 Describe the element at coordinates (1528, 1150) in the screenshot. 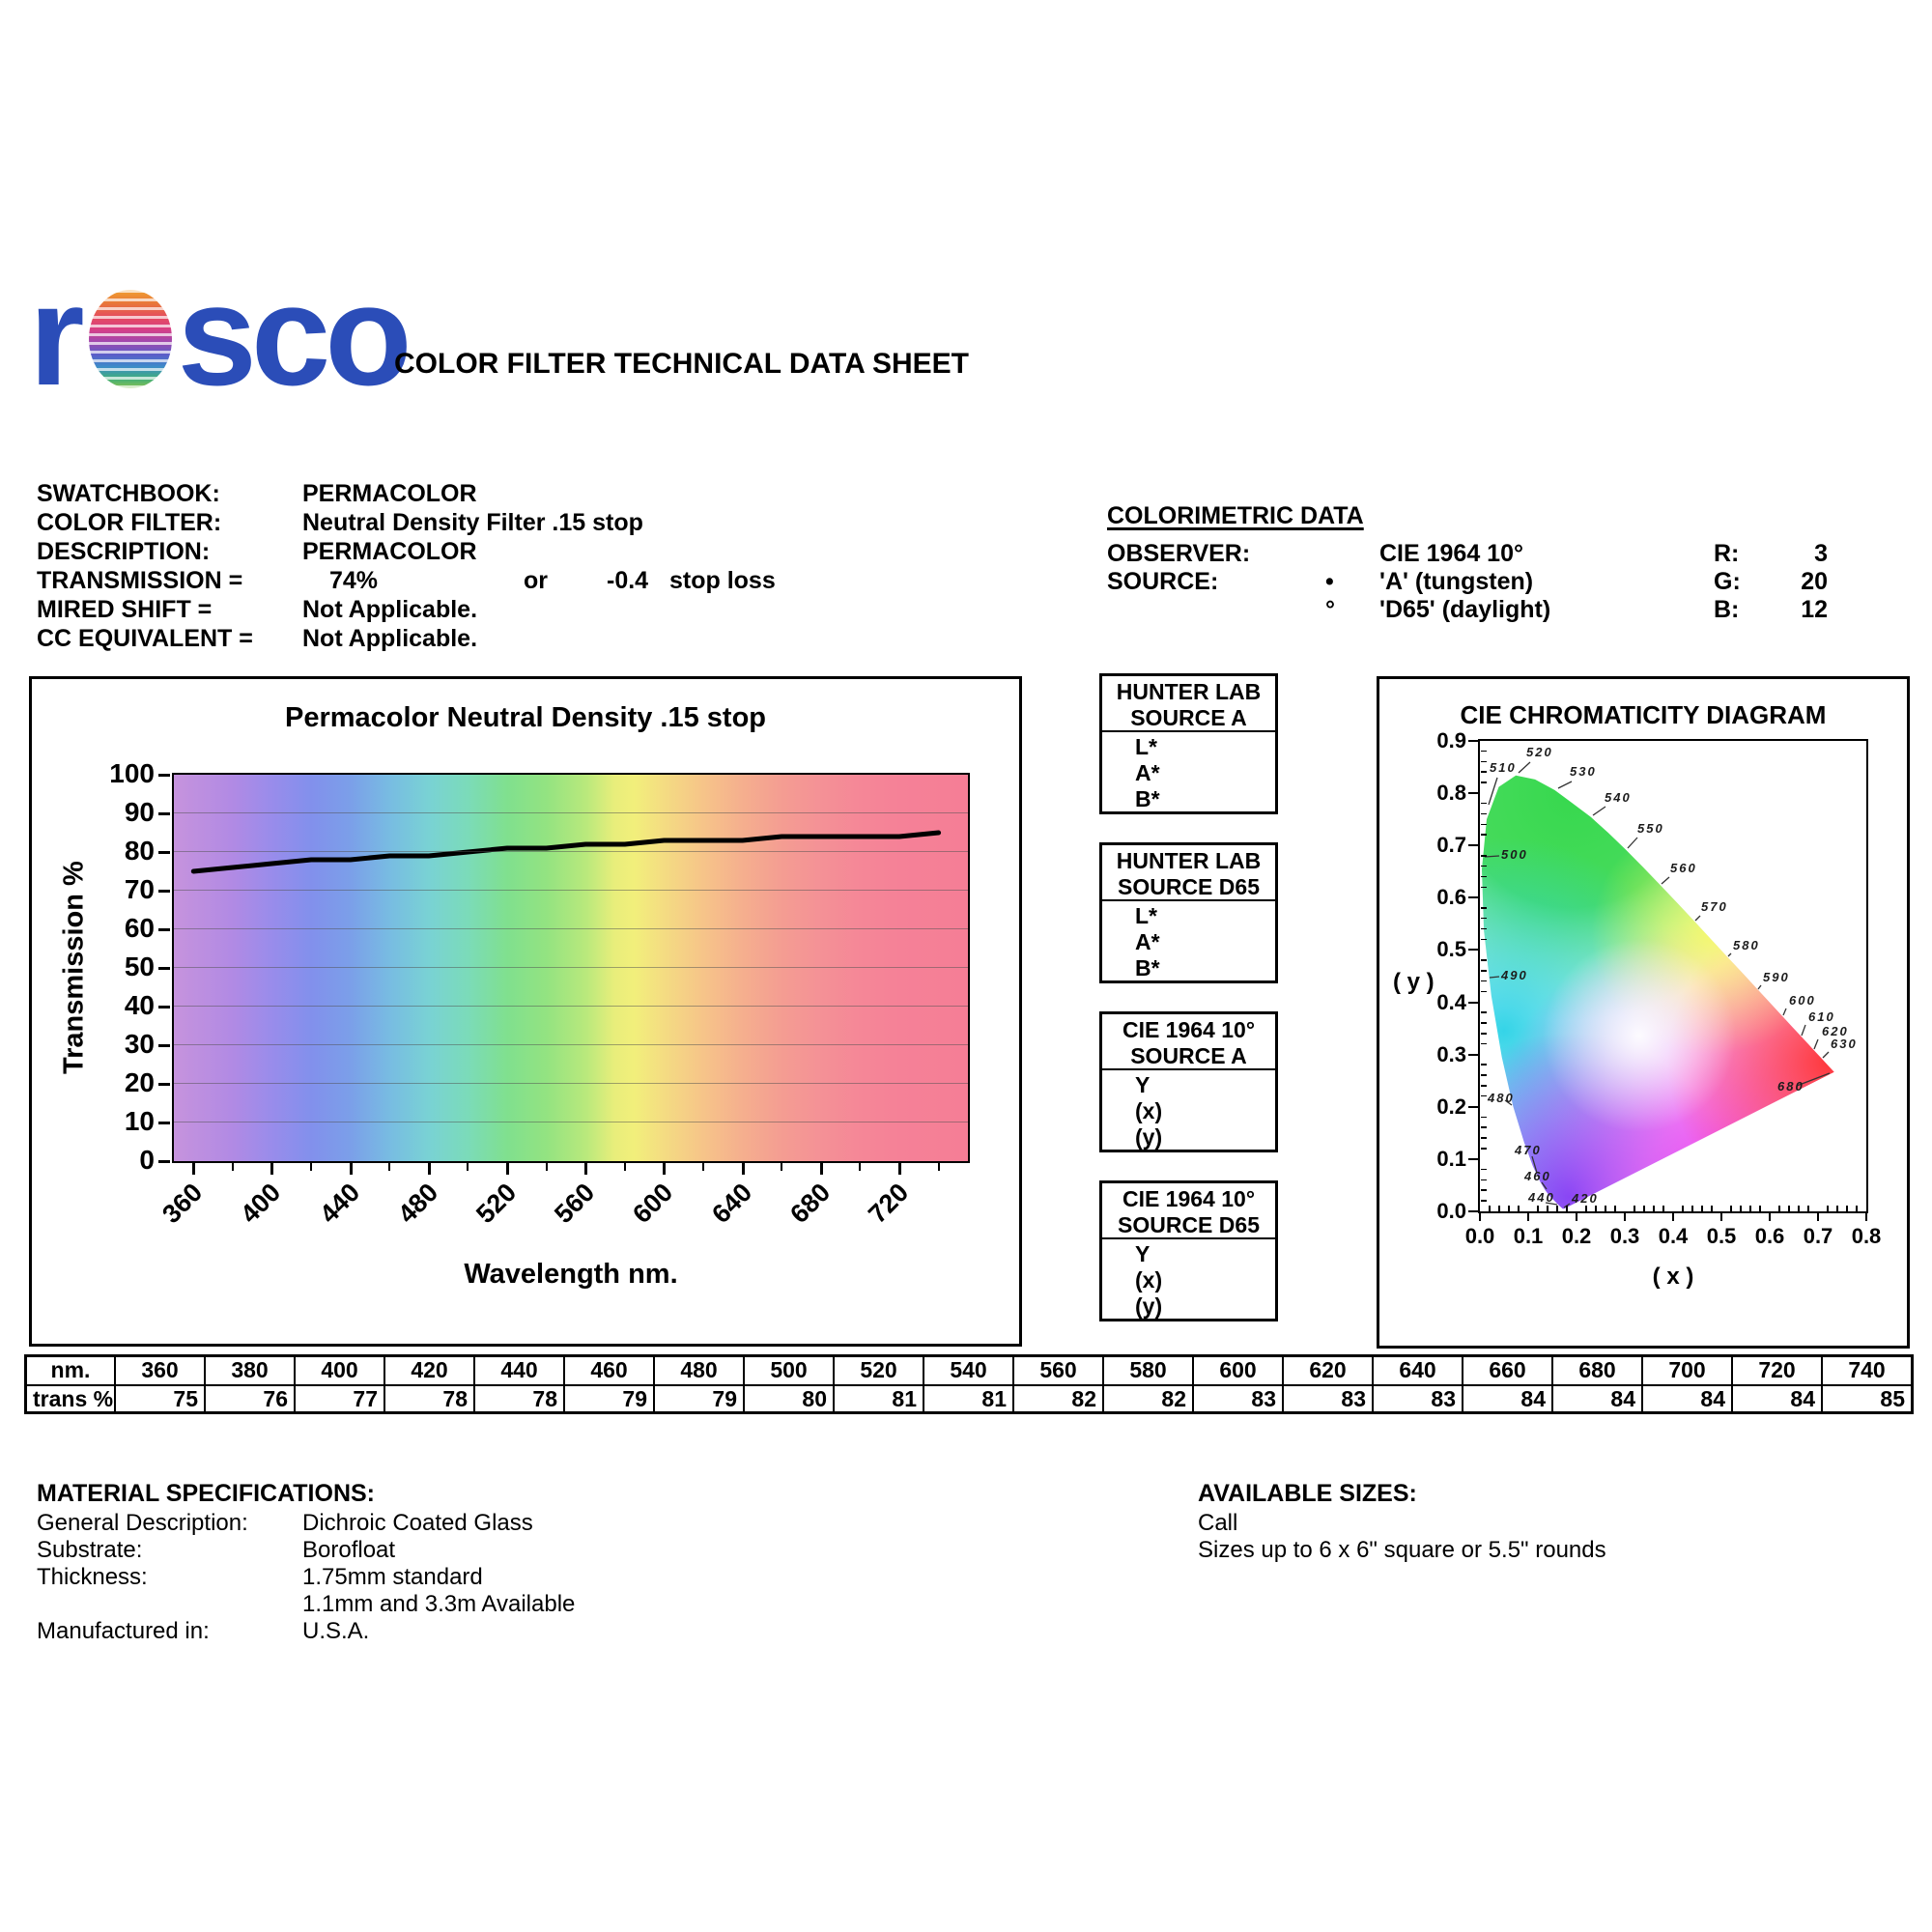

I see `cie-wavelength-label: 470` at that location.